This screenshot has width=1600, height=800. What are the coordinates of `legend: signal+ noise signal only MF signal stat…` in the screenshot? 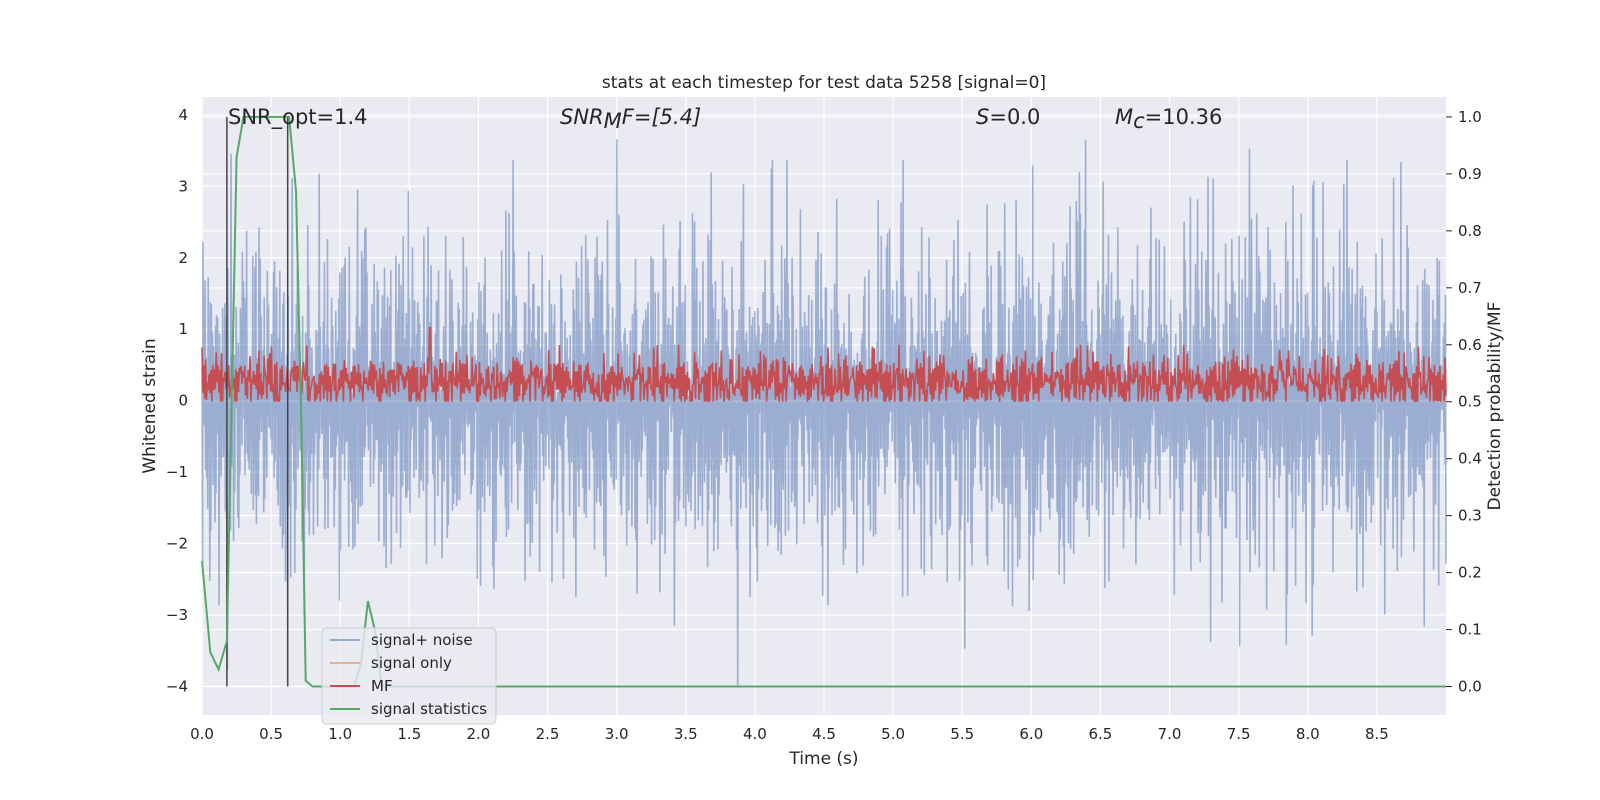 It's located at (409, 676).